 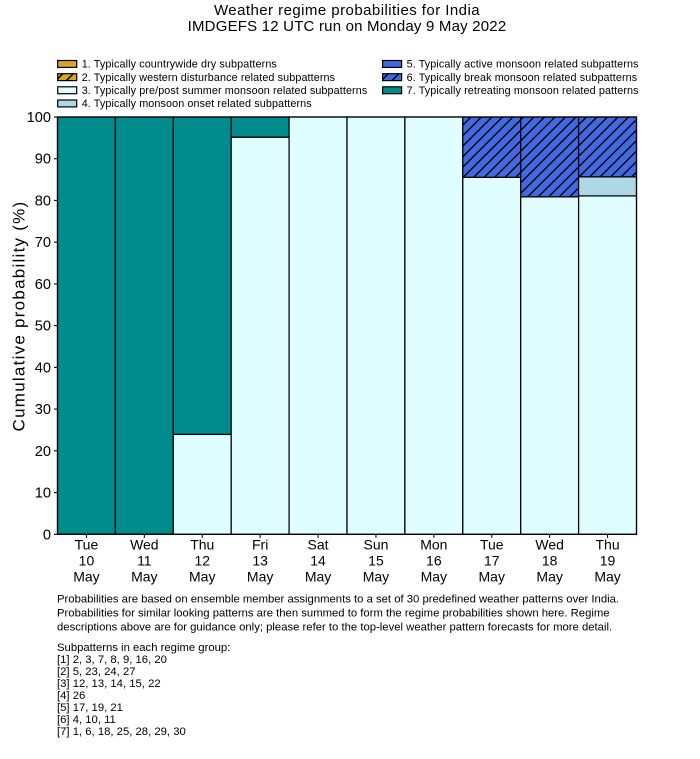 What do you see at coordinates (180, 65) in the screenshot?
I see `svg-text:1. Typically countrywide dry s: 1. Typically countrywide dry subpatterns` at bounding box center [180, 65].